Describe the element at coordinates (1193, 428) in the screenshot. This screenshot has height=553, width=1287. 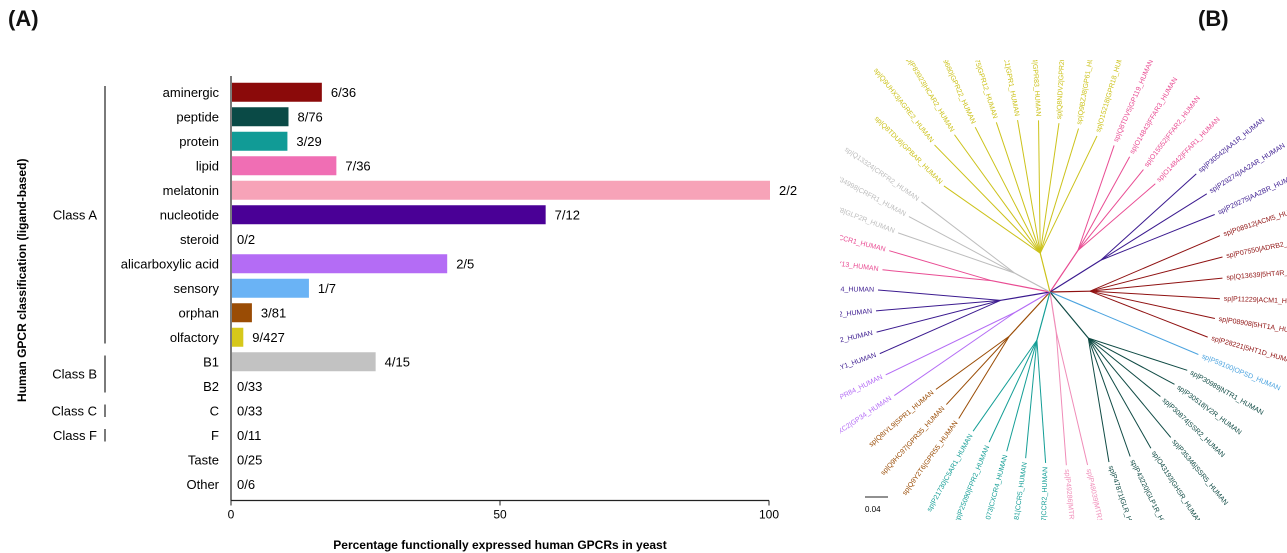
I see `tree-leaf-label: sp|P30874|SSR2_HUMAN` at that location.